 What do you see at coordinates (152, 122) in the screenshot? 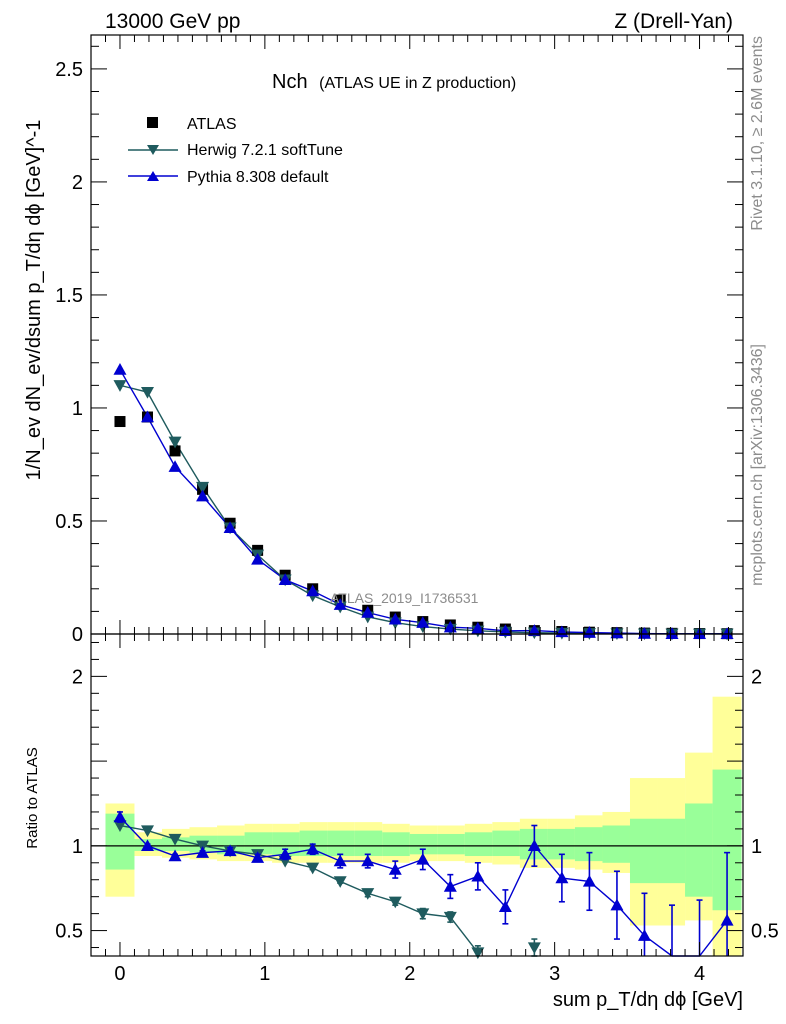
I see `legend-marker-atlas` at bounding box center [152, 122].